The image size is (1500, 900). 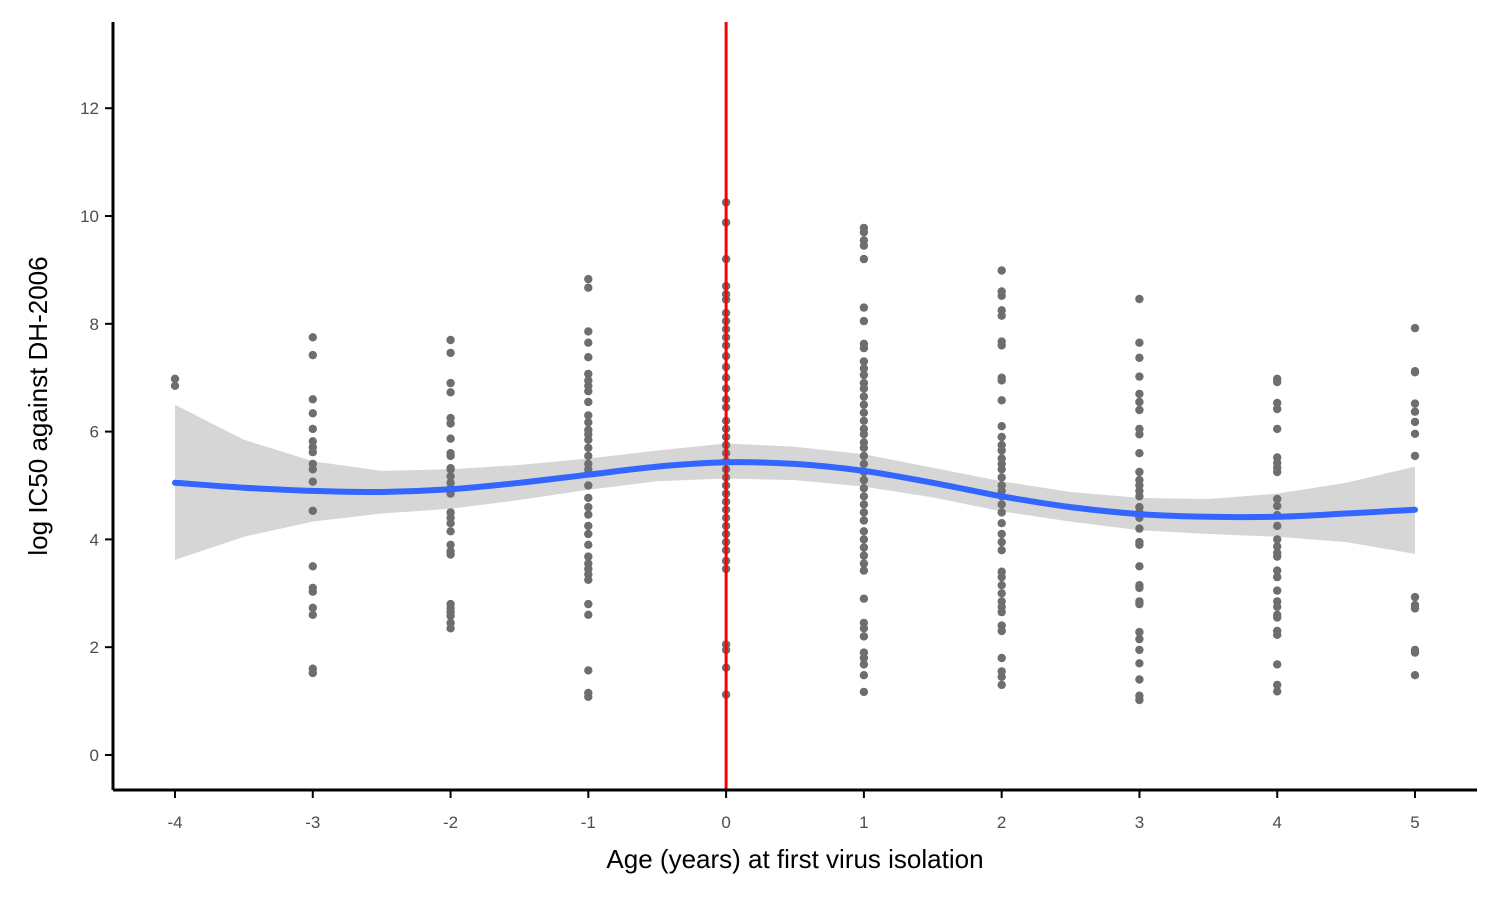 What do you see at coordinates (38, 405) in the screenshot?
I see `y-axis-title: log IC50 against DH-2006` at bounding box center [38, 405].